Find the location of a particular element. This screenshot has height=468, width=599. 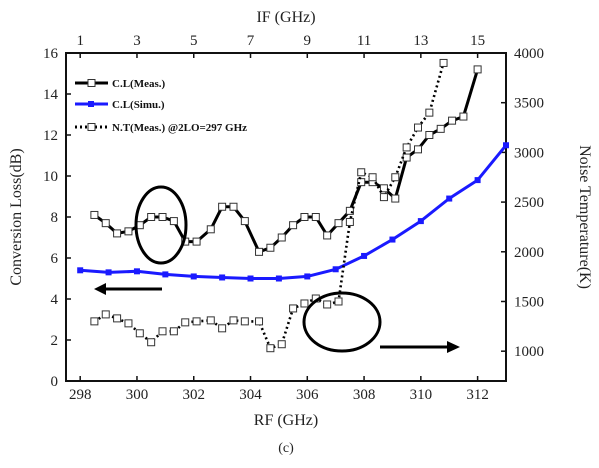

y-left-tick-label: 8 is located at coordinates (55, 218).